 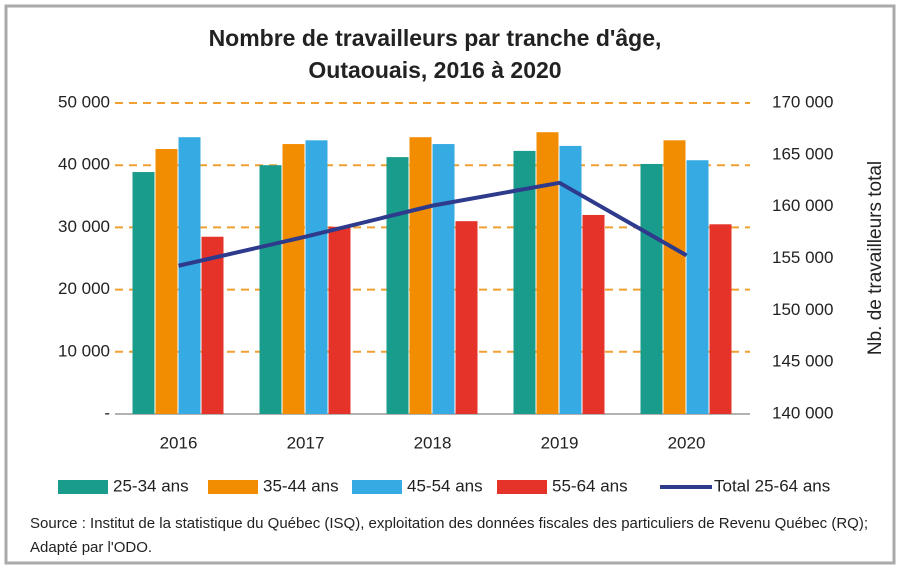 What do you see at coordinates (590, 485) in the screenshot?
I see `legend-label: 55-64 ans` at bounding box center [590, 485].